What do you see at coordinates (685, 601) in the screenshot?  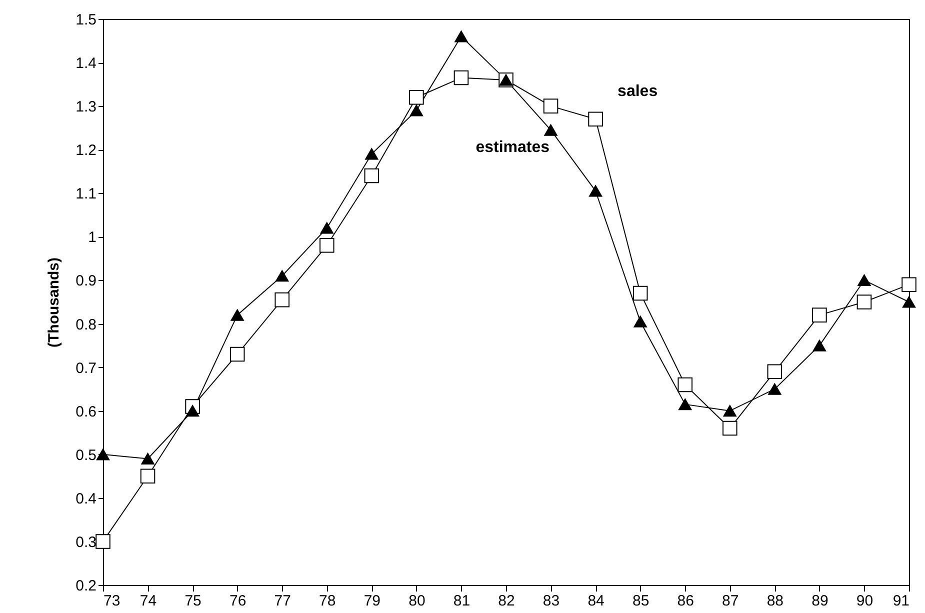 I see `x-tick-label: 86` at bounding box center [685, 601].